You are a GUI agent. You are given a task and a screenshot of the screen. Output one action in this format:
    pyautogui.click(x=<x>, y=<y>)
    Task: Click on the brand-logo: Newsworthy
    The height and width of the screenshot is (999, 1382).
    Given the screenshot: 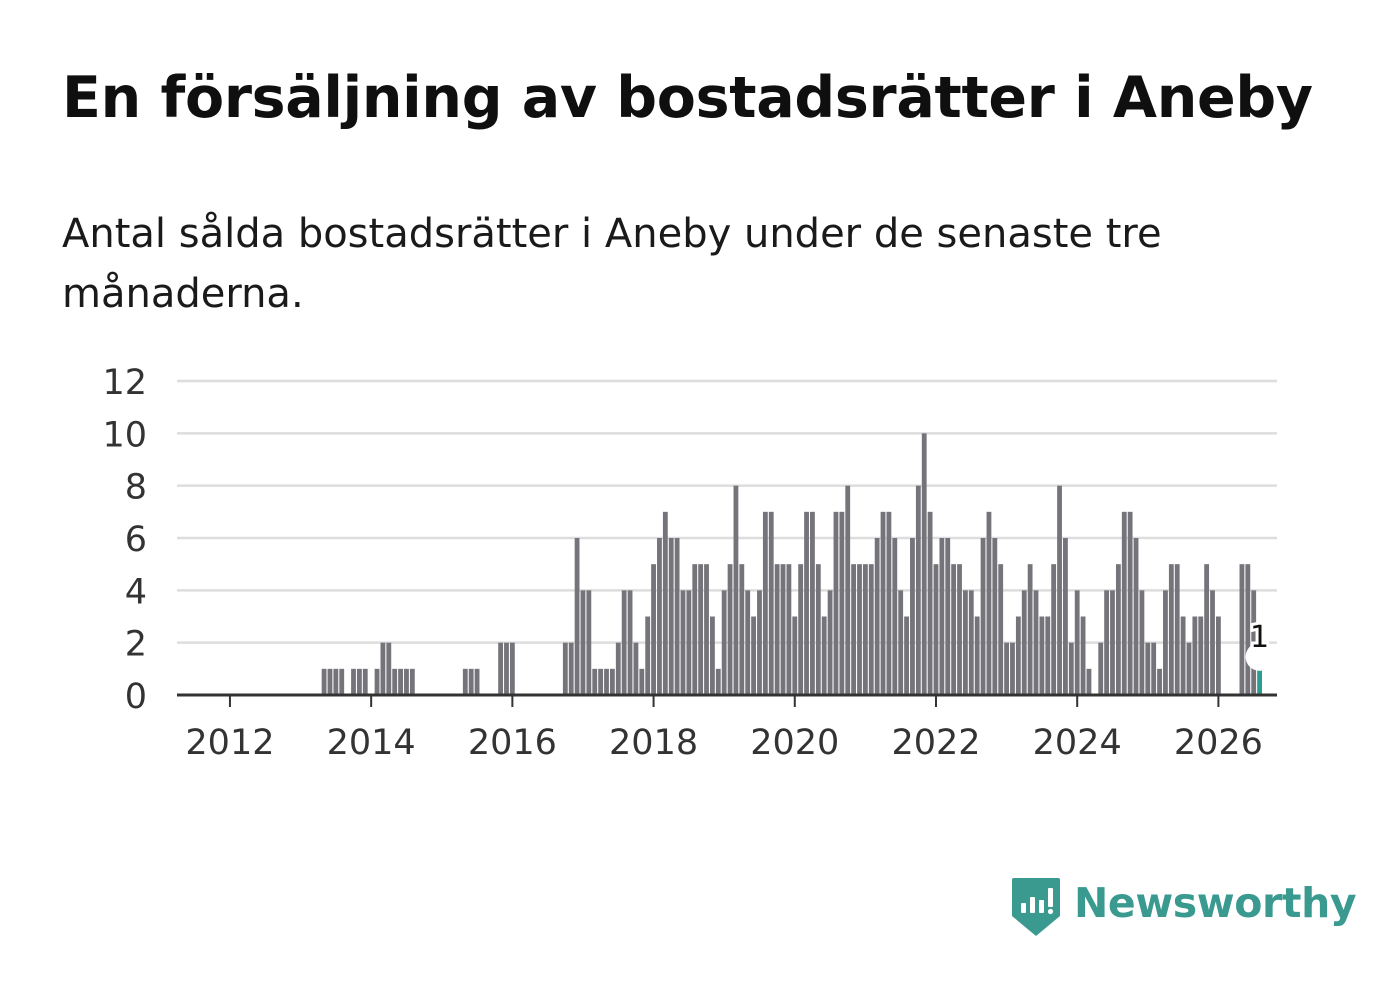 What is the action you would take?
    pyautogui.click(x=1183, y=909)
    